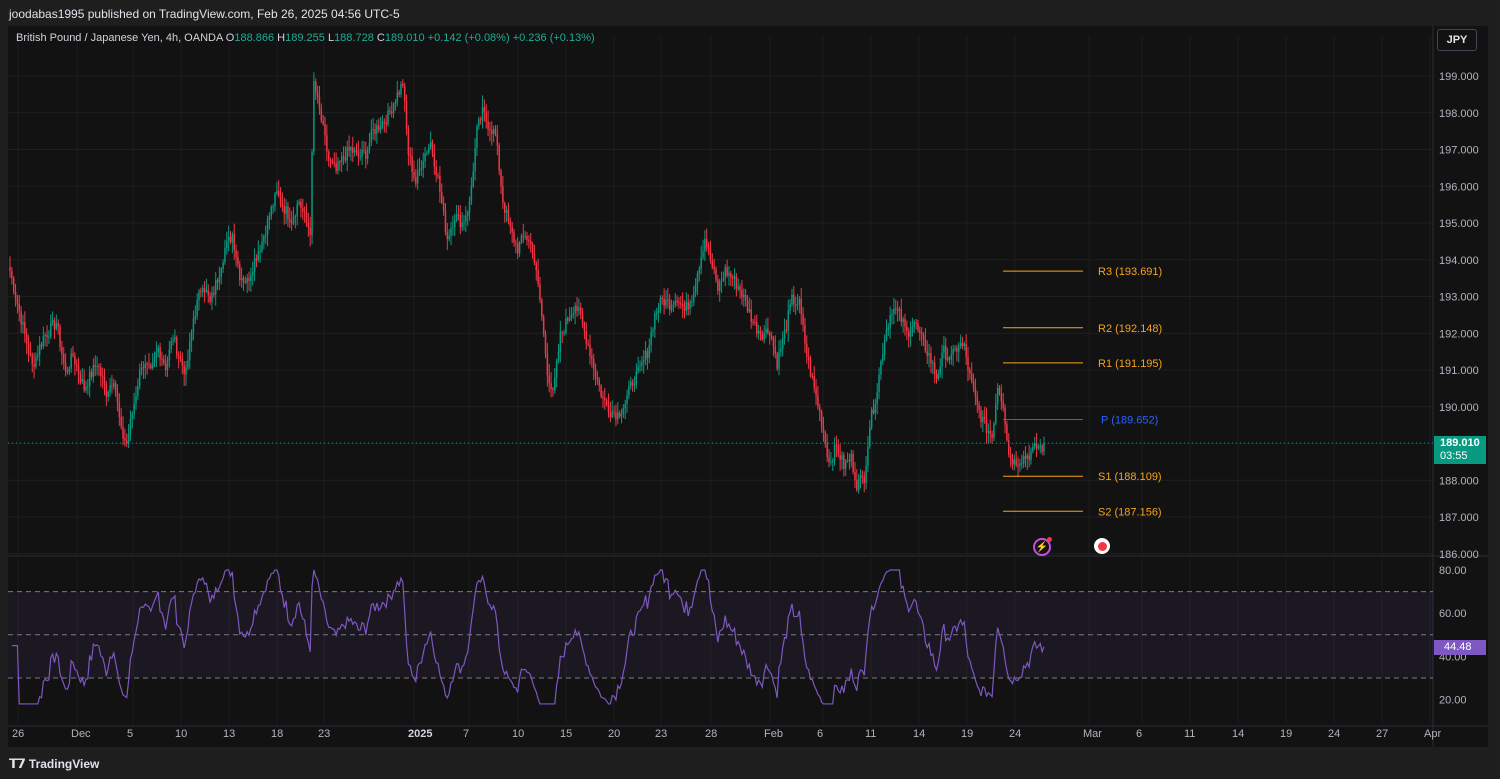 The width and height of the screenshot is (1500, 779). Describe the element at coordinates (1042, 546) in the screenshot. I see `lightning-icon: ⚡` at that location.